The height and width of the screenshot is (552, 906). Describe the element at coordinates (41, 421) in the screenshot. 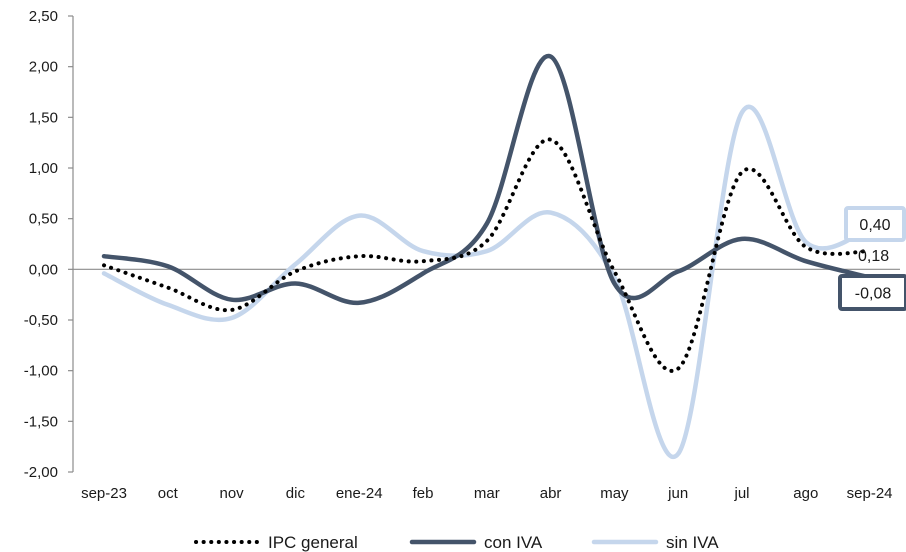

I see `y-tick-label: -1,50` at that location.